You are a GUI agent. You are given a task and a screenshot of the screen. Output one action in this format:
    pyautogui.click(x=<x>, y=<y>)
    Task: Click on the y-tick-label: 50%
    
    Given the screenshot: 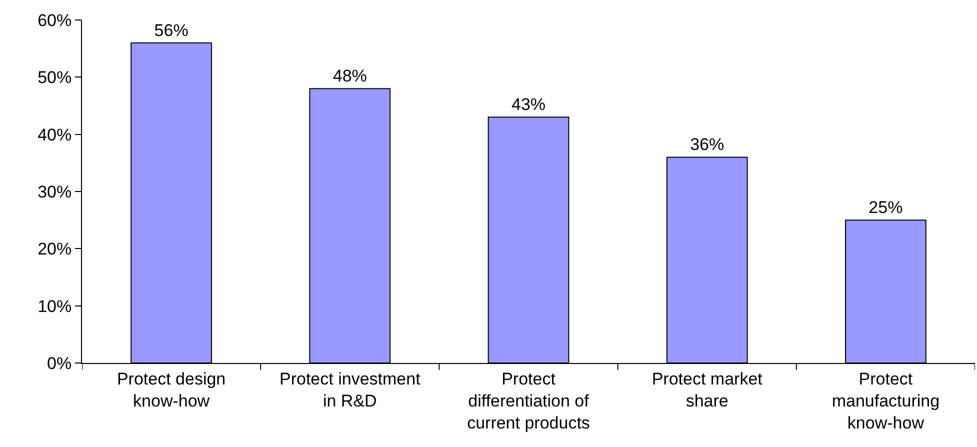 What is the action you would take?
    pyautogui.click(x=55, y=78)
    